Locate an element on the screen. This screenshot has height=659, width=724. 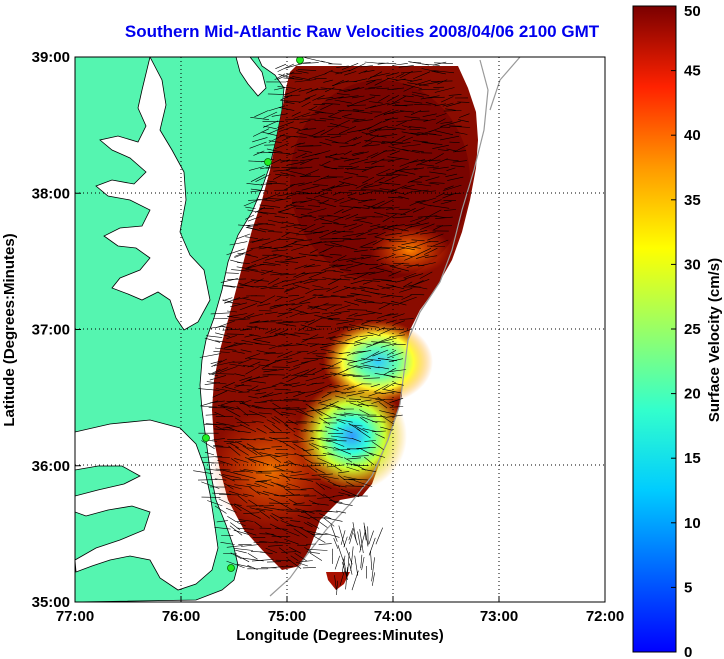
colorbar-tick-label: 20 is located at coordinates (692, 394).